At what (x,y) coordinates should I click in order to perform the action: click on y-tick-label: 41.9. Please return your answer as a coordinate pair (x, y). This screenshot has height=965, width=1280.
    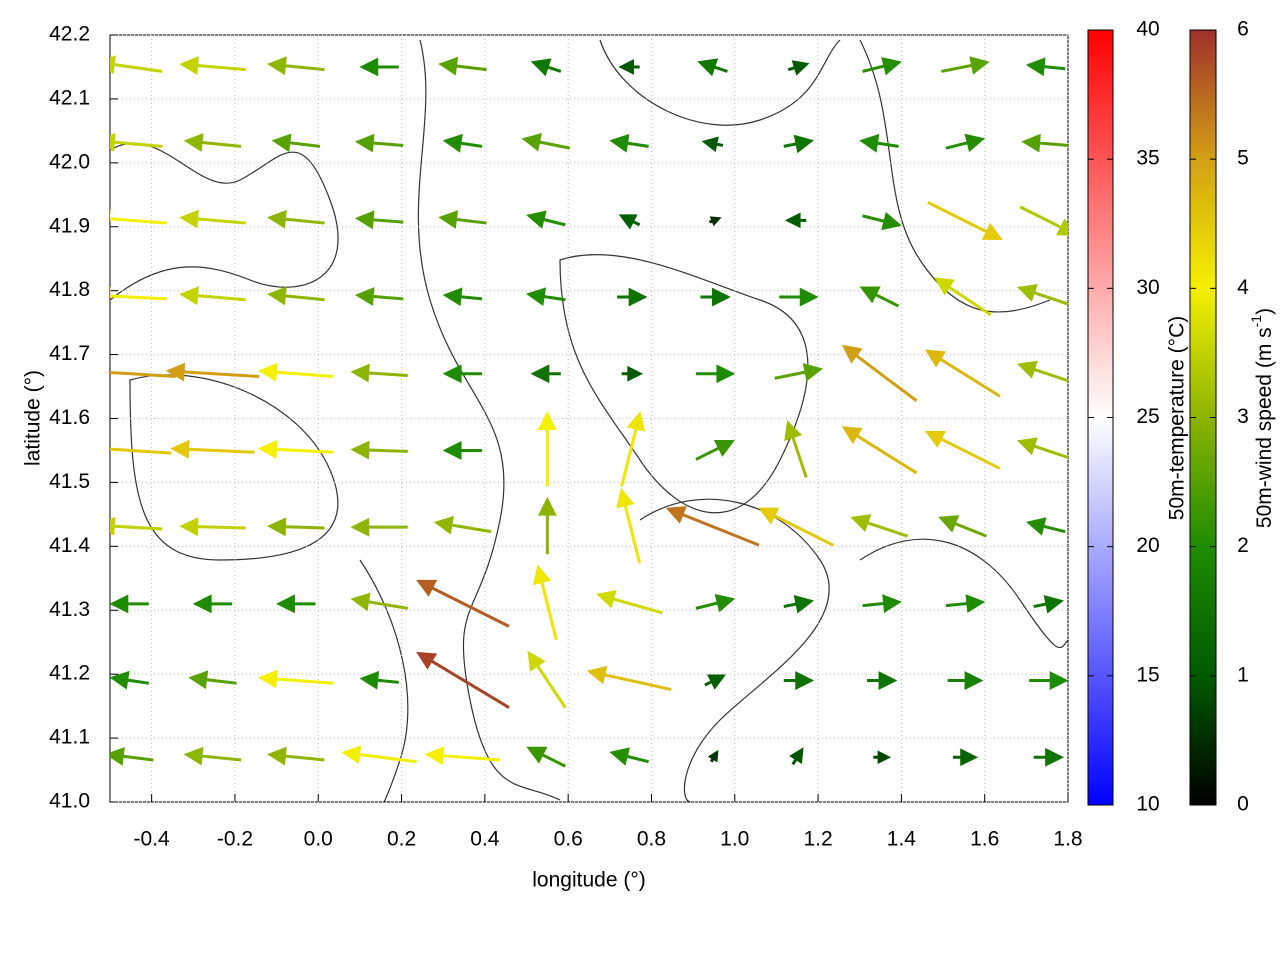
    Looking at the image, I should click on (69, 225).